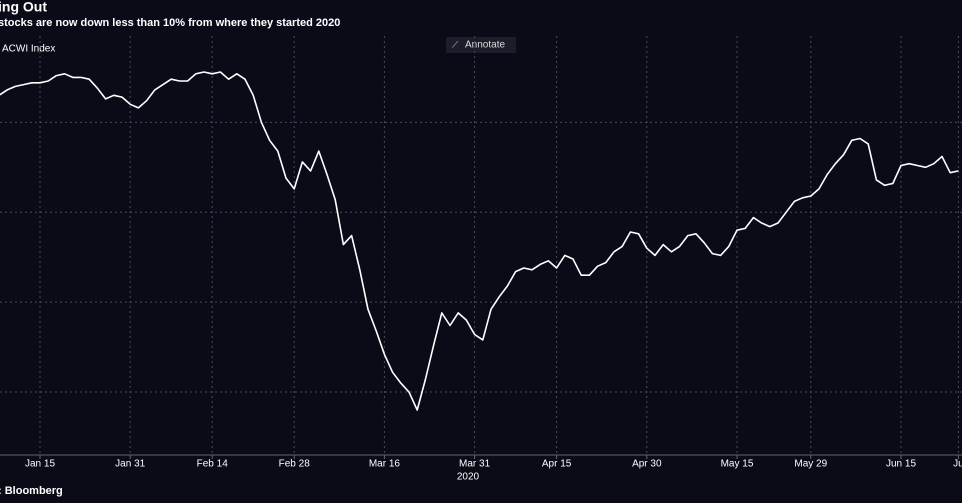  What do you see at coordinates (213, 464) in the screenshot?
I see `x-tick-label: Feb 14` at bounding box center [213, 464].